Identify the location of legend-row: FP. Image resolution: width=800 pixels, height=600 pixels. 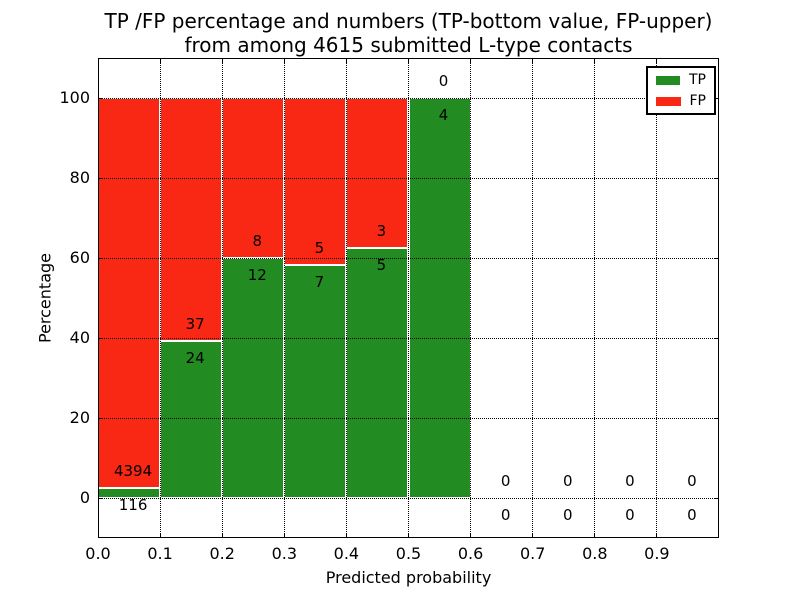
(681, 101).